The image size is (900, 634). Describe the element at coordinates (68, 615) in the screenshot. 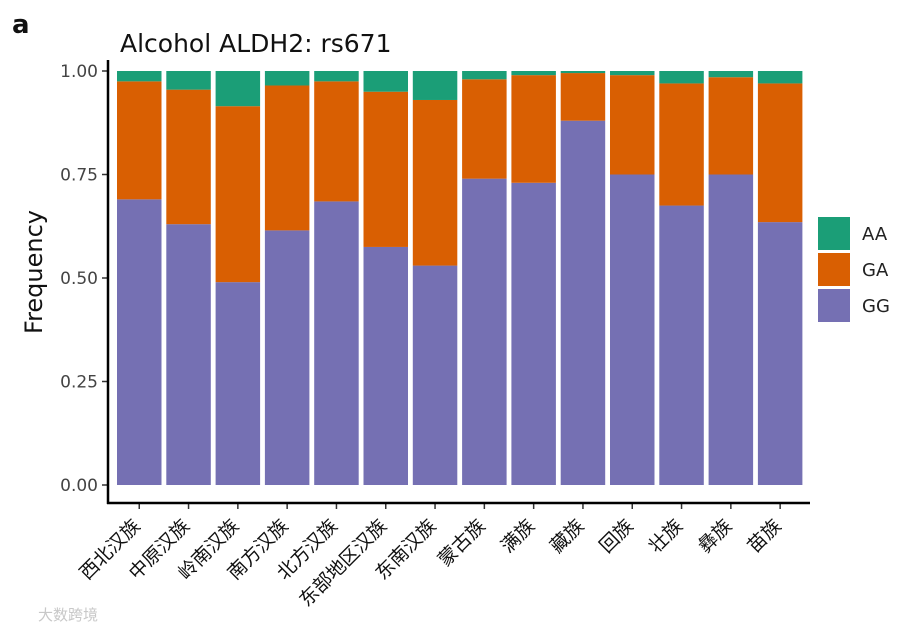

I see `watermark: 大数跨境` at that location.